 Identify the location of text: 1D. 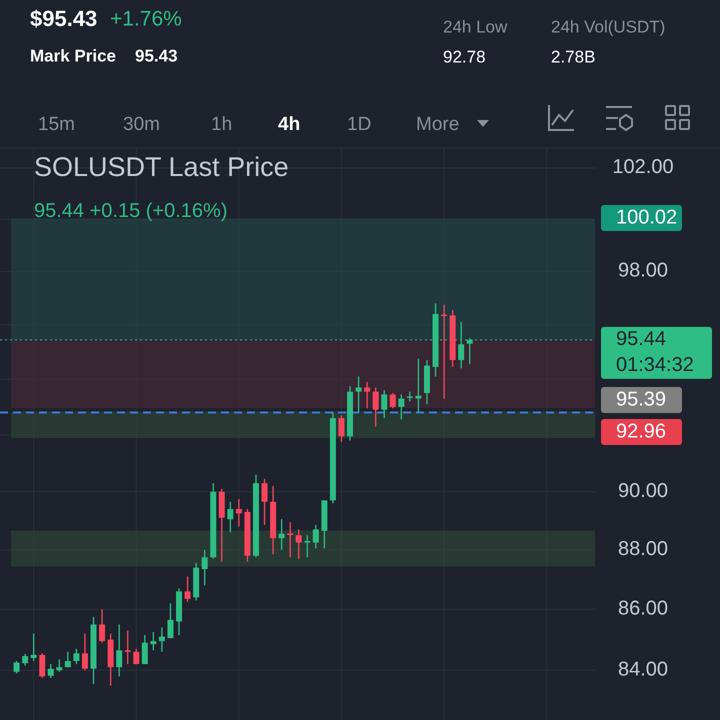
(359, 125).